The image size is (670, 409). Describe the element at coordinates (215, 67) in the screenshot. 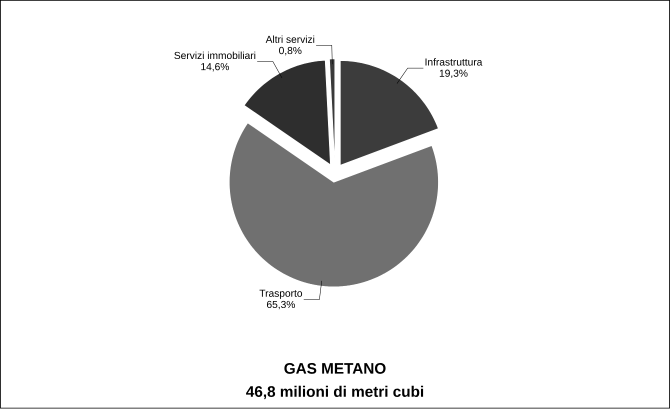

I see `data-label: 14,6%` at that location.